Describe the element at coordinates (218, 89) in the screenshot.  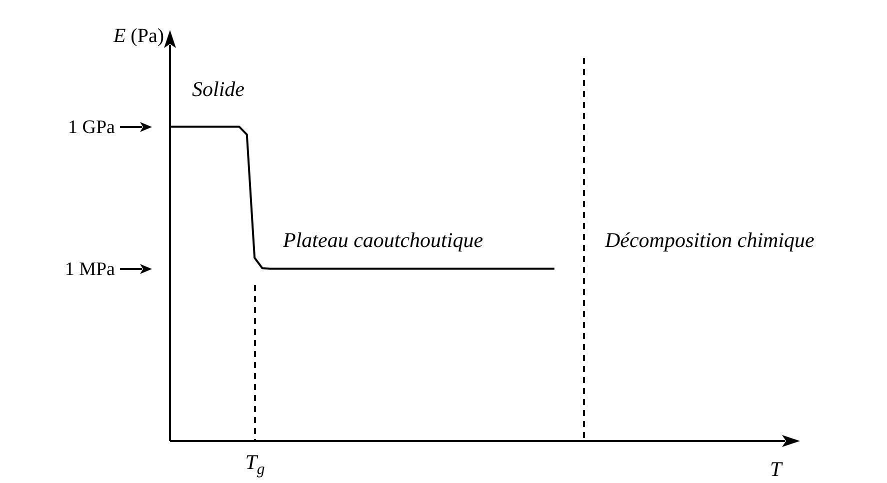
I see `text: Solide` at that location.